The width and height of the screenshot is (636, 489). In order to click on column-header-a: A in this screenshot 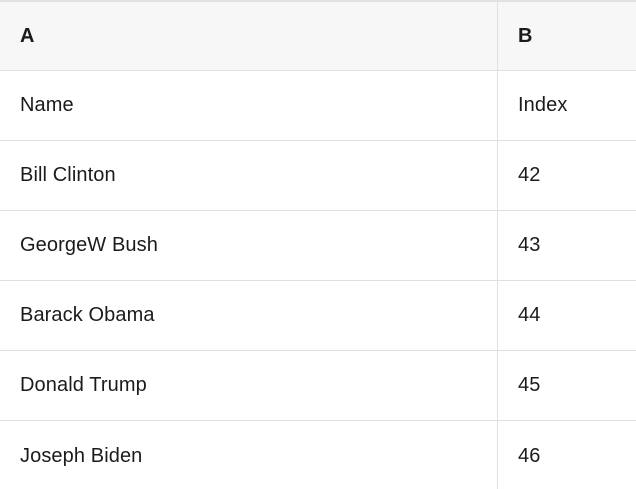, I will do `click(27, 35)`.